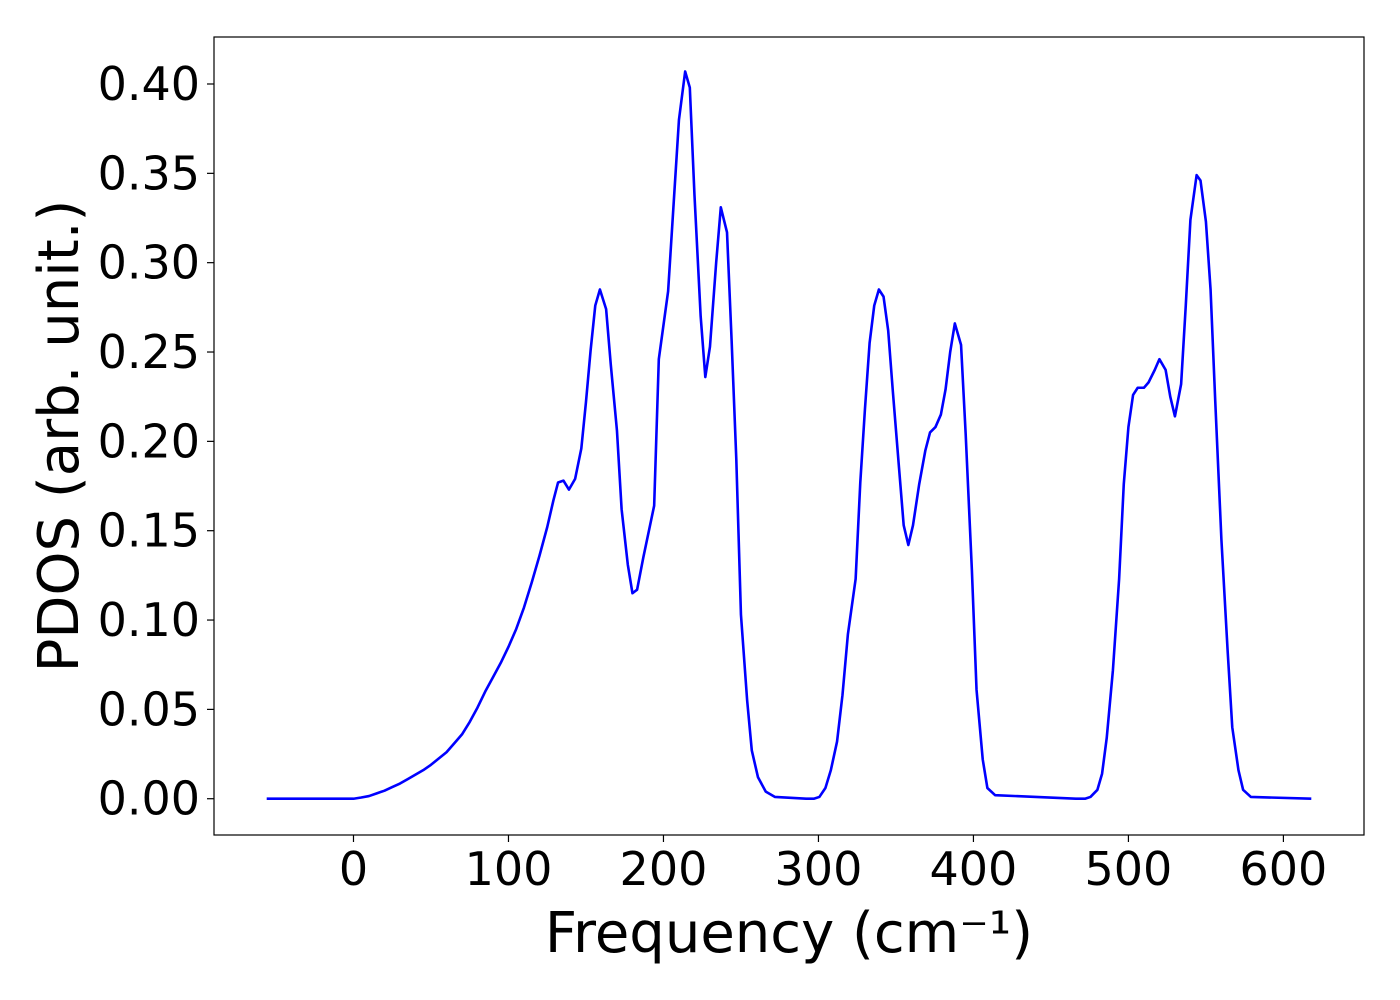 The image size is (1400, 1000). I want to click on y-tick-label: 0.00, so click(149, 799).